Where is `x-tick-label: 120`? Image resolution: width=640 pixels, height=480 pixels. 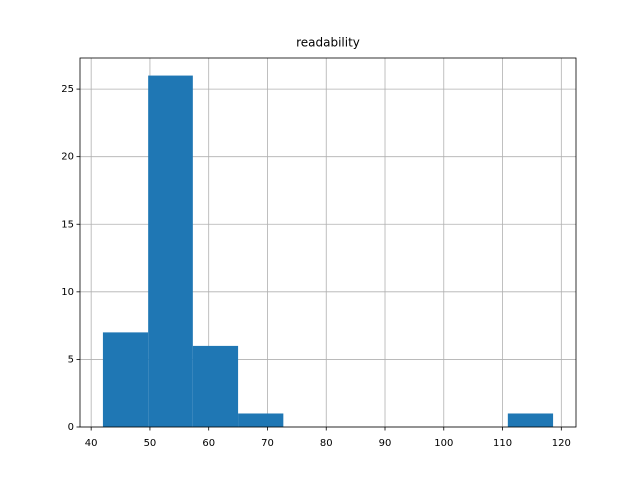
x-tick-label: 120 is located at coordinates (561, 443).